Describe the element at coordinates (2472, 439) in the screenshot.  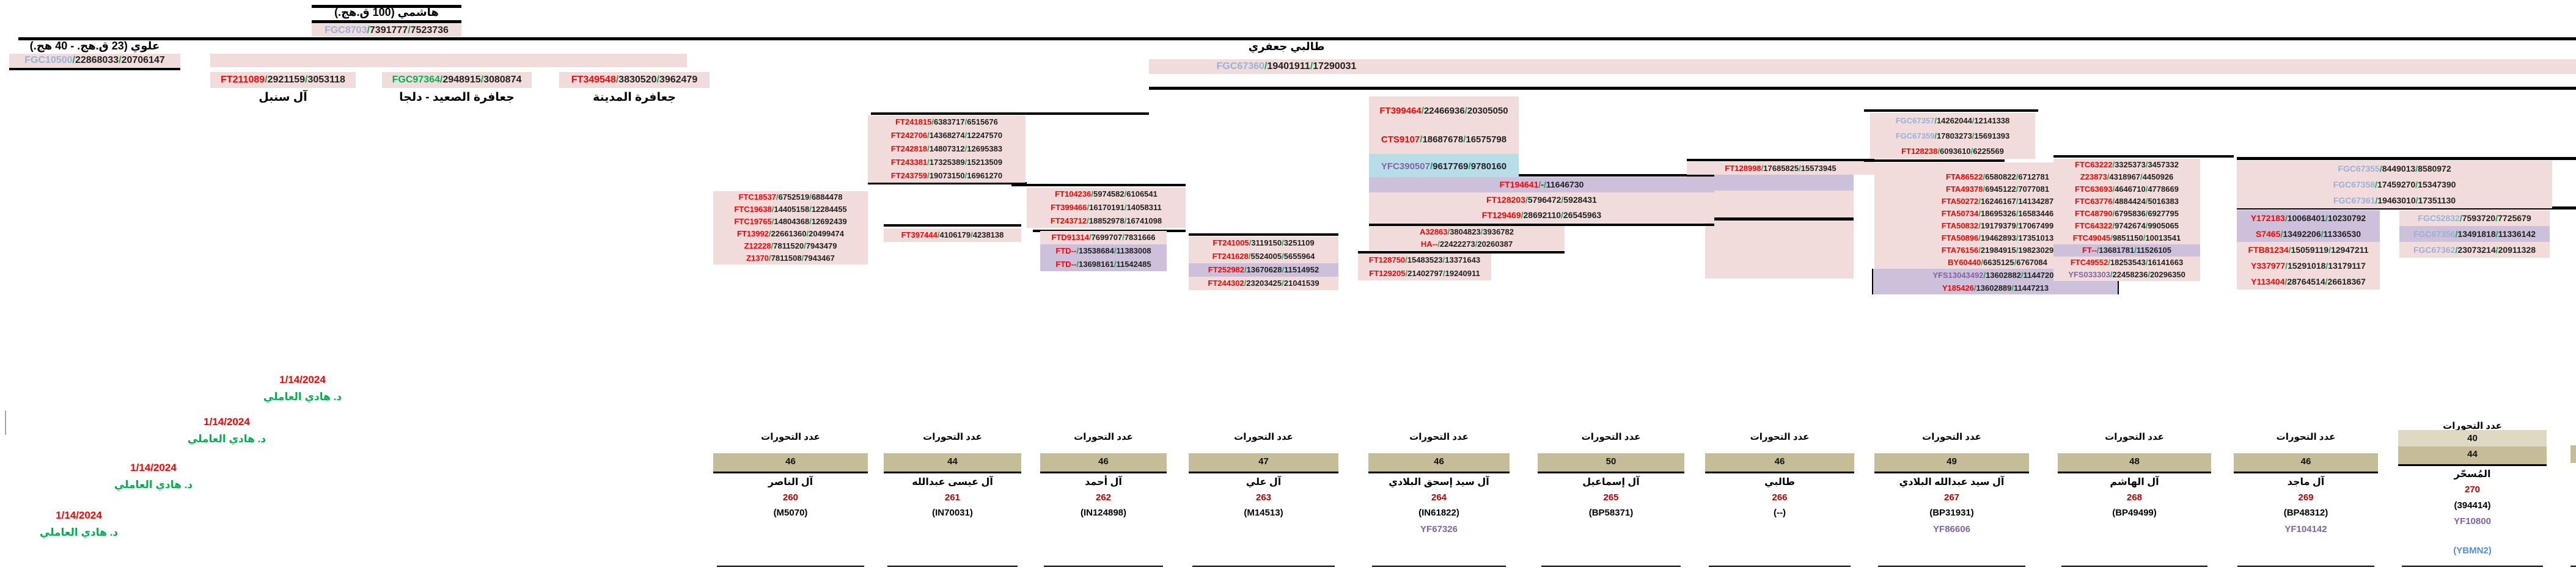
I see `count-bar-secondary: 40` at that location.